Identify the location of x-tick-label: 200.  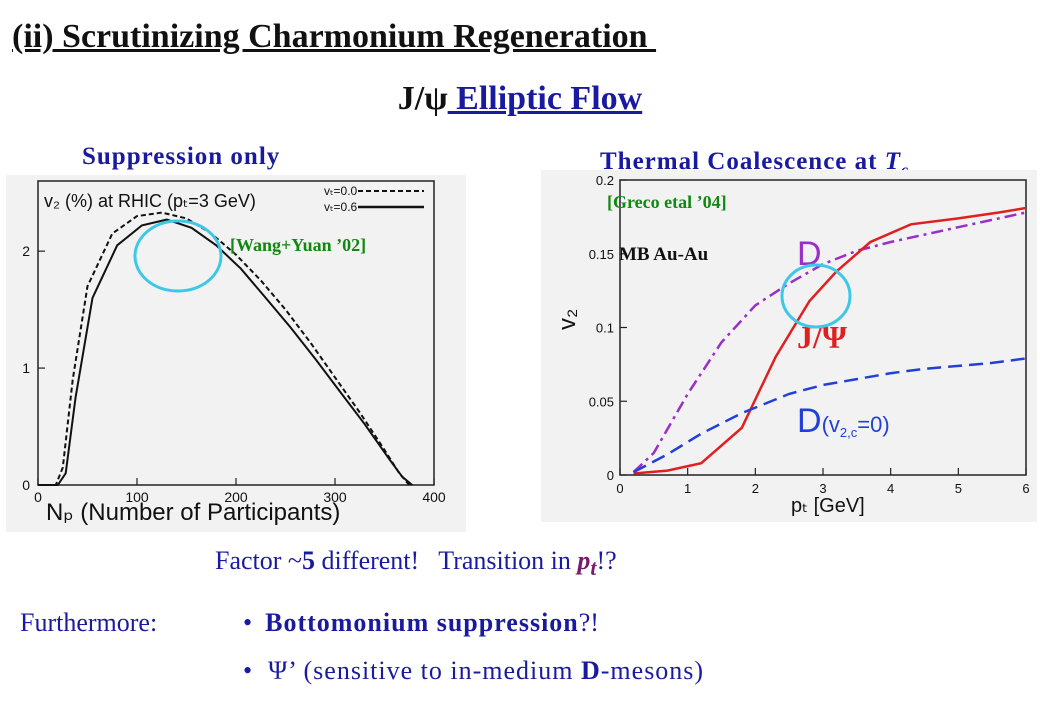
(236, 497).